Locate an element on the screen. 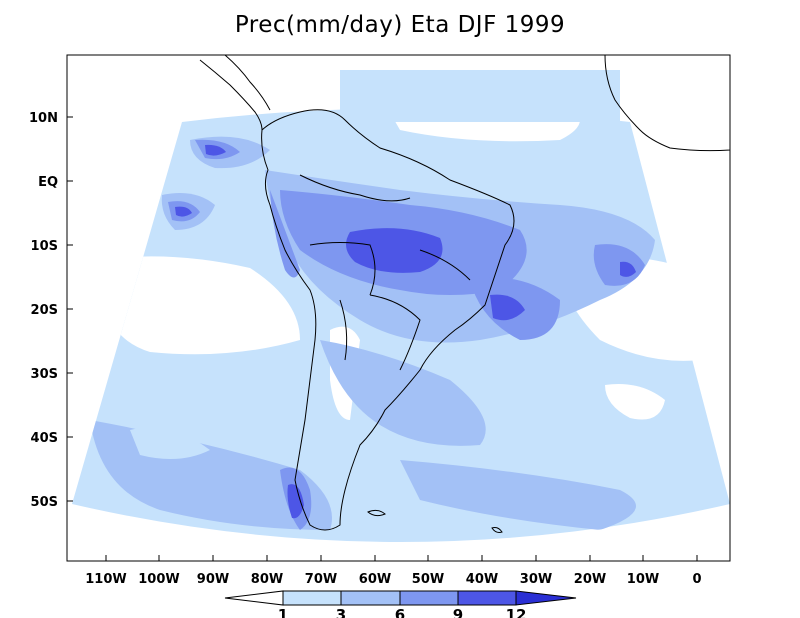  lon-label-90w: 90W is located at coordinates (213, 579).